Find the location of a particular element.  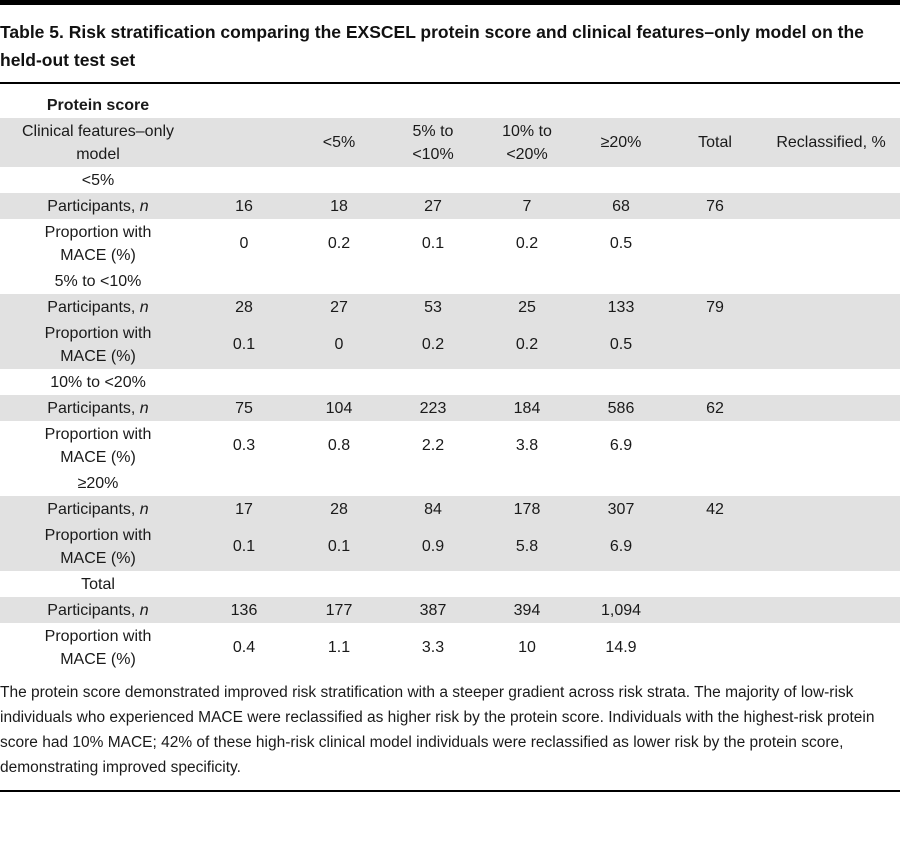

proportion-row: Proportion with MACE (%) 0.4 1.1 3.3 10 14.9 is located at coordinates (450, 647).